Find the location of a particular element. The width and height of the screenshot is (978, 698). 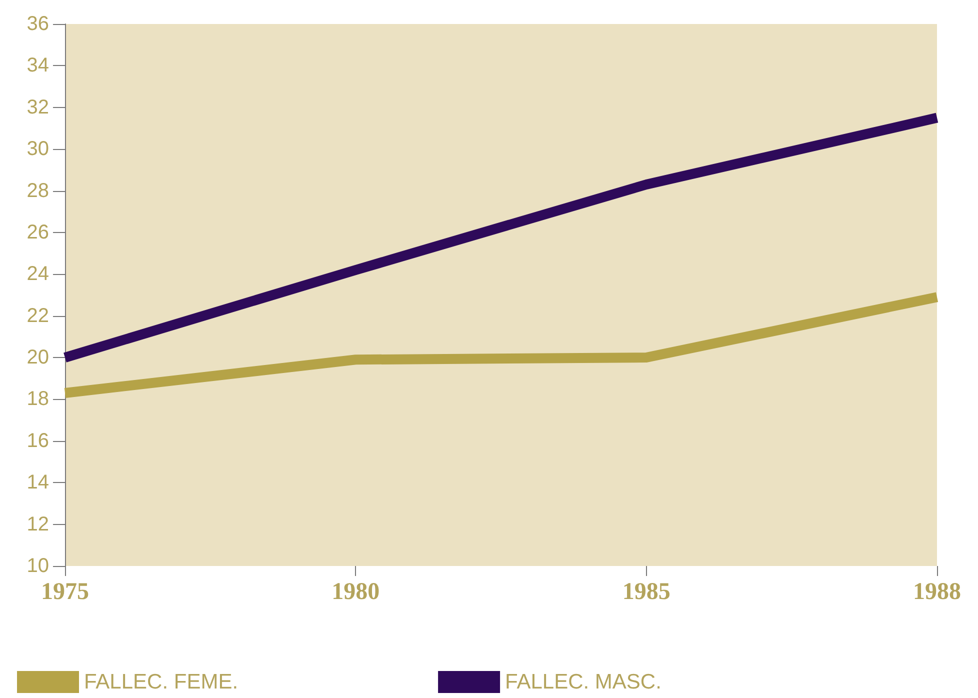

y-tick-label: 30 is located at coordinates (37, 149).